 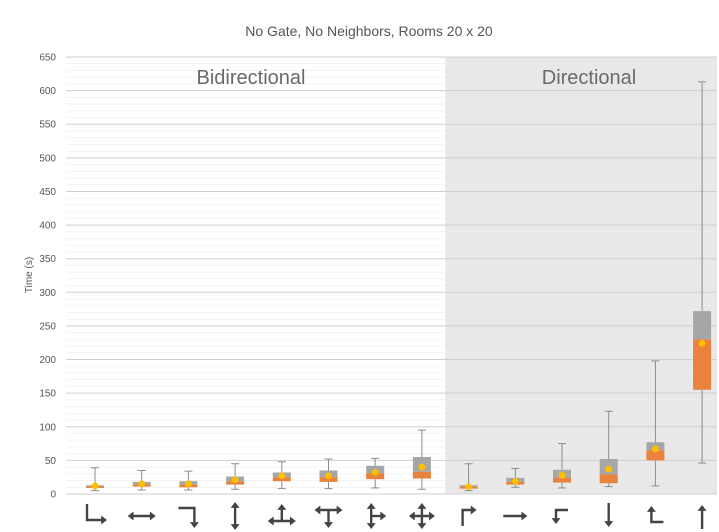 What do you see at coordinates (47, 91) in the screenshot?
I see `y-tick-label: 600` at bounding box center [47, 91].